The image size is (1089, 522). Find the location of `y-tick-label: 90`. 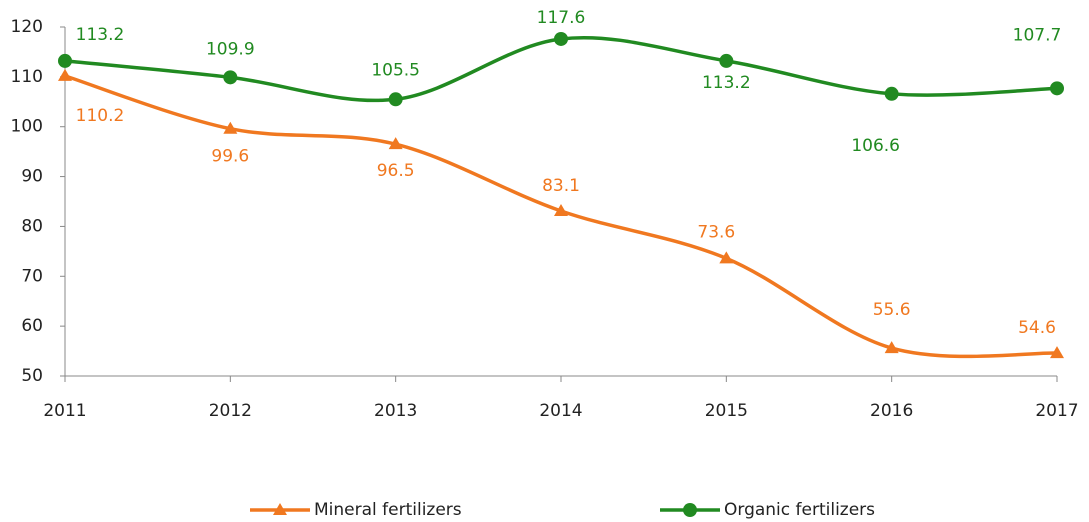

y-tick-label: 90 is located at coordinates (32, 177).